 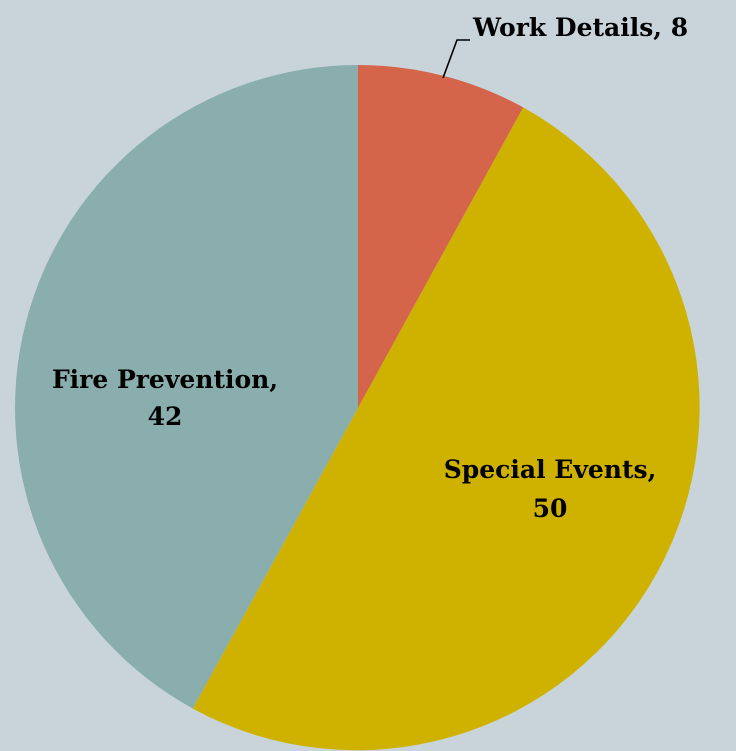 What do you see at coordinates (580, 27) in the screenshot?
I see `work-details-label: Work Details, 8` at bounding box center [580, 27].